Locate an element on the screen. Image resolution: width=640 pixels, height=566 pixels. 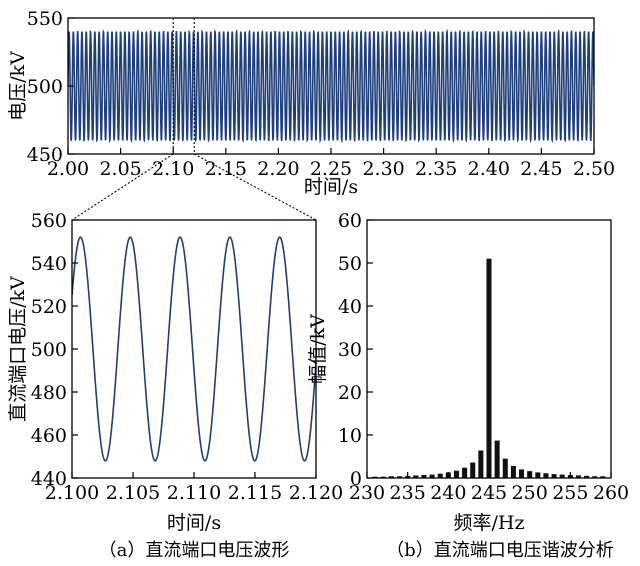
panel-a-x-tick-label: 2.105 is located at coordinates (133, 493).